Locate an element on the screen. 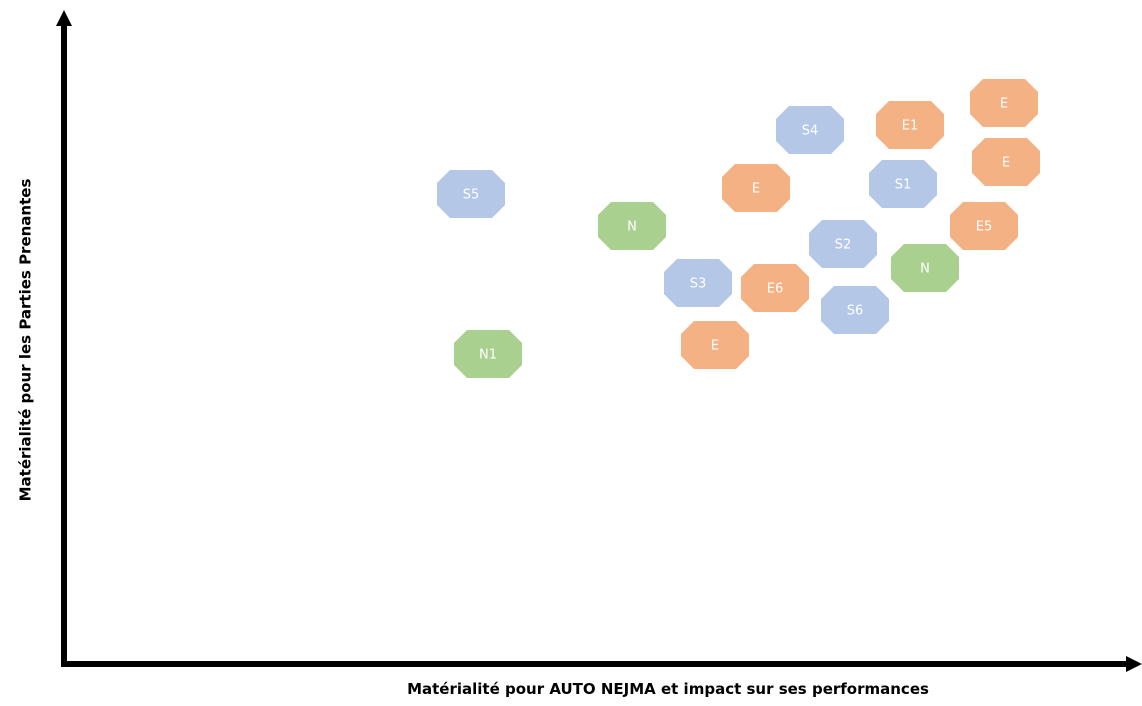 The width and height of the screenshot is (1142, 706). node-label: N1 is located at coordinates (488, 355).